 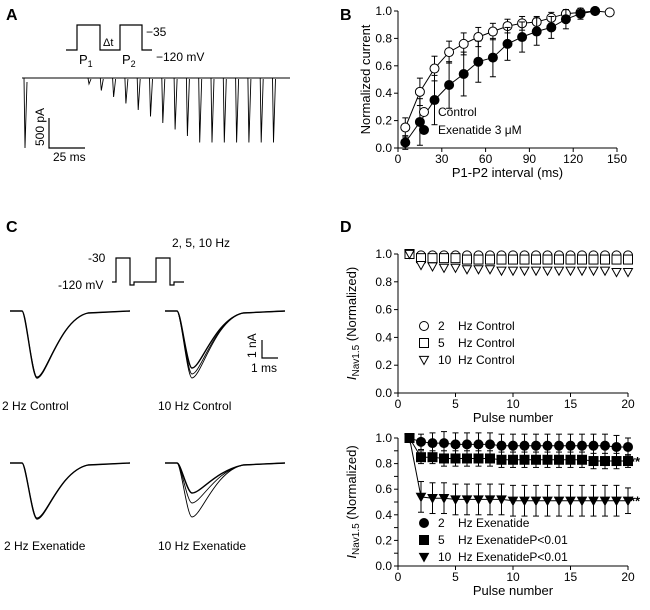 I want to click on y-tick-label: 0.6, so click(x=383, y=66).